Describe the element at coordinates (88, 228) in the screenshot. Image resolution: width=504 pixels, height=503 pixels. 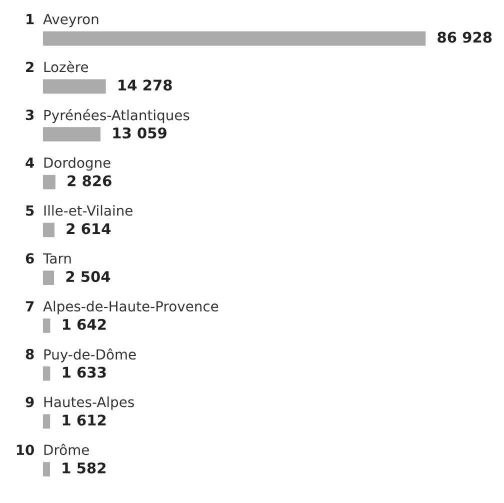
I see `data-label: 2 614` at that location.